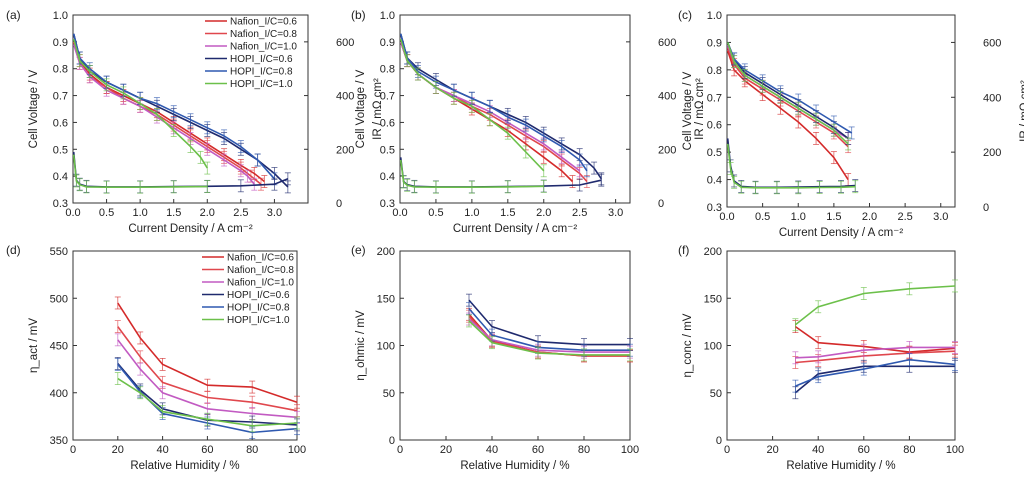 Image resolution: width=1024 pixels, height=501 pixels. I want to click on y-axis-label: η_ohmic / mV, so click(361, 345).